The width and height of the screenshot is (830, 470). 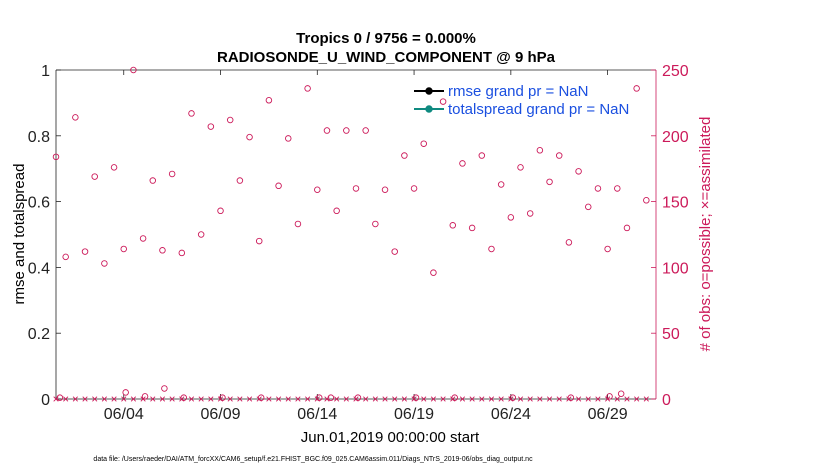 I want to click on y-right-tick-label: 150, so click(x=675, y=203).